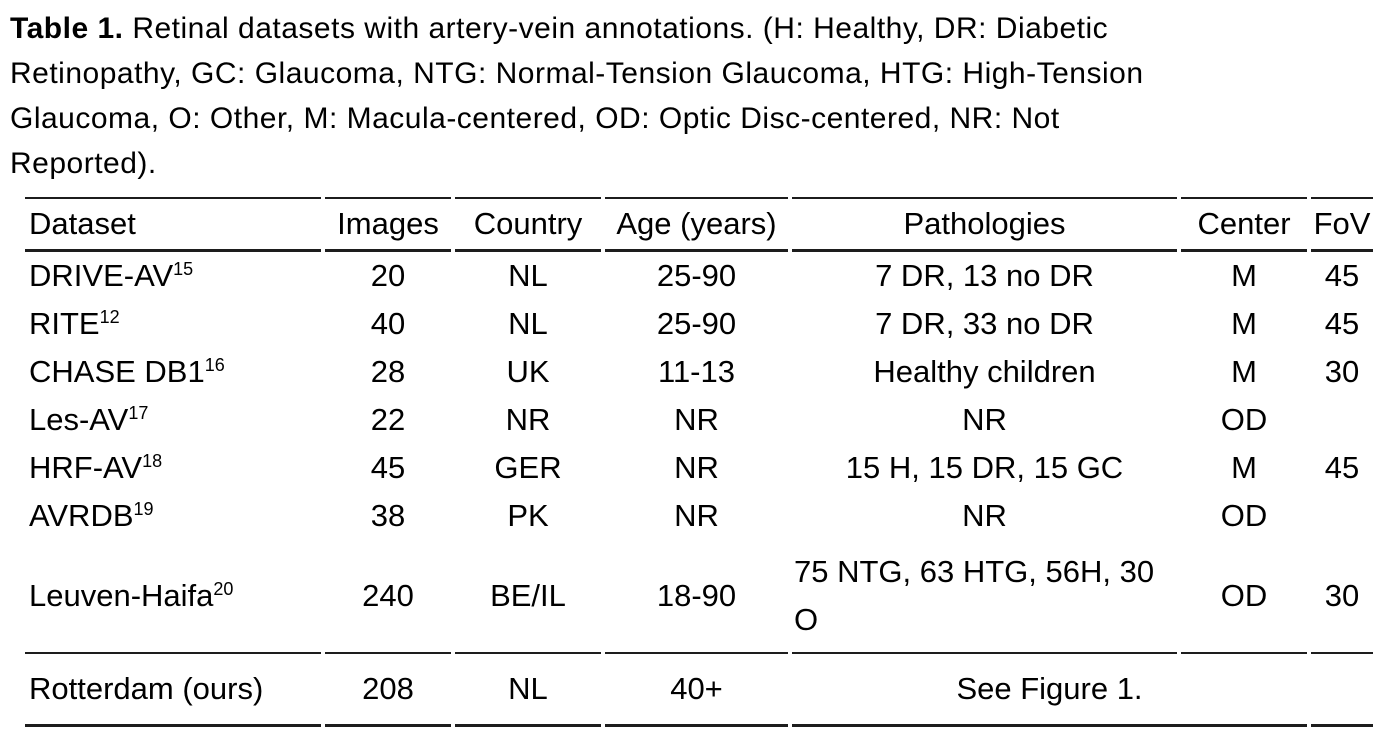  What do you see at coordinates (173, 690) in the screenshot?
I see `cell-dataset: Rotterdam (ours)` at bounding box center [173, 690].